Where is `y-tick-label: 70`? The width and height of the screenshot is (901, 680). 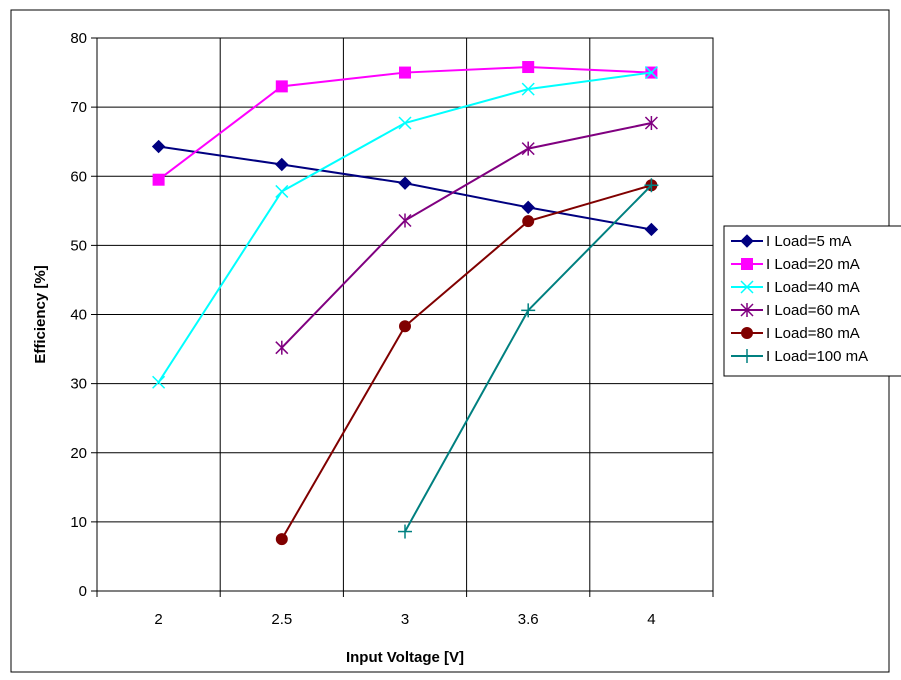
y-tick-label: 70 is located at coordinates (78, 107).